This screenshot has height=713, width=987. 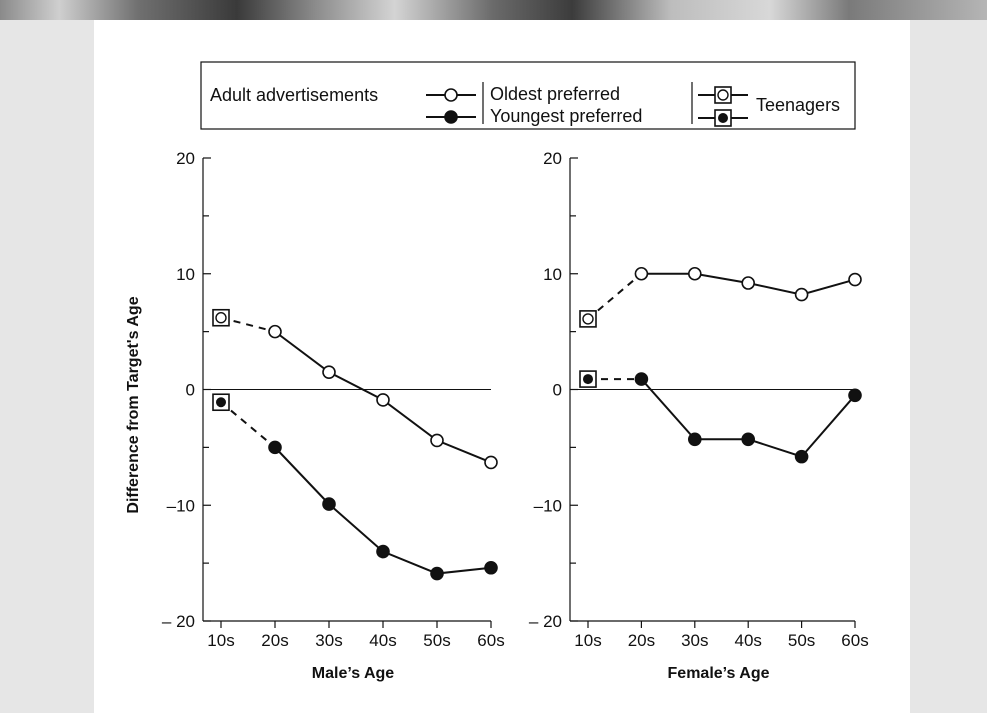 I want to click on female-teen-oldest-point-inner, so click(x=588, y=319).